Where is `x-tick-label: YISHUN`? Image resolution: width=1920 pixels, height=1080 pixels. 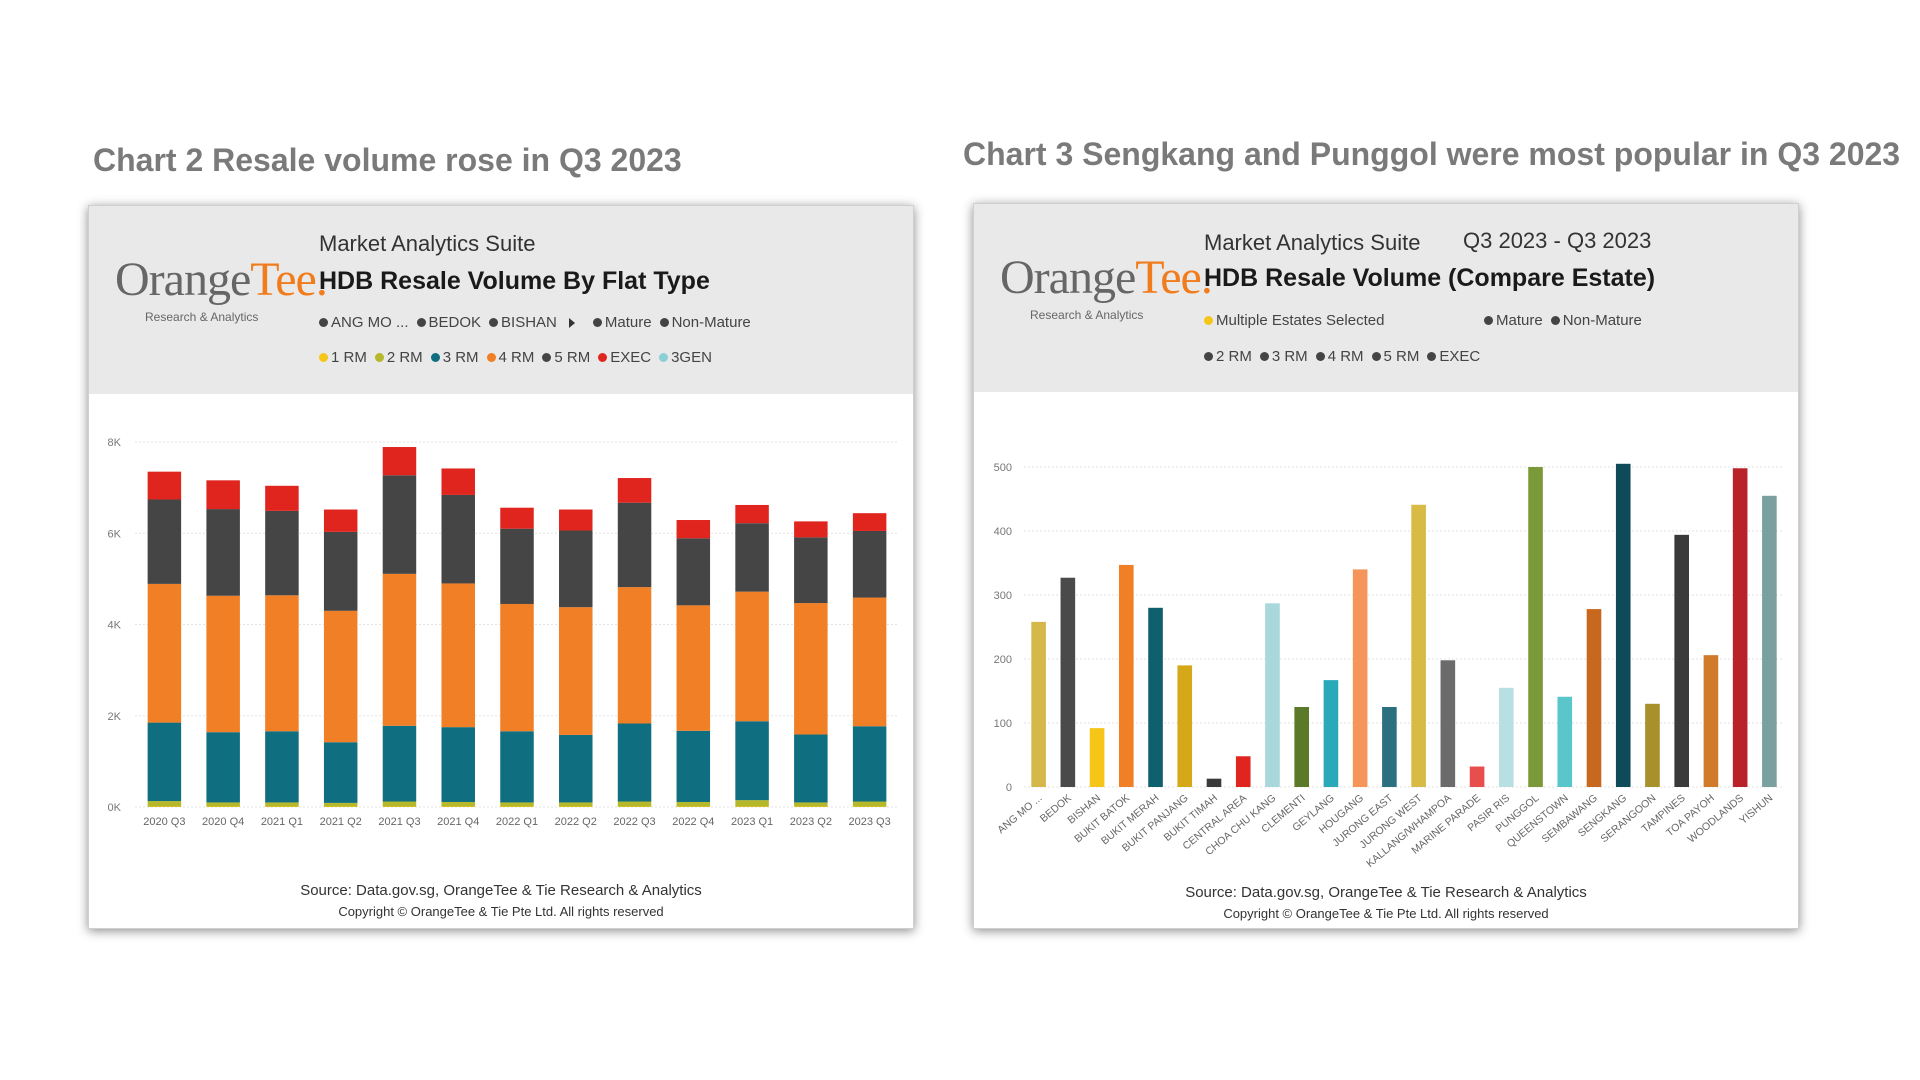 x-tick-label: YISHUN is located at coordinates (1756, 809).